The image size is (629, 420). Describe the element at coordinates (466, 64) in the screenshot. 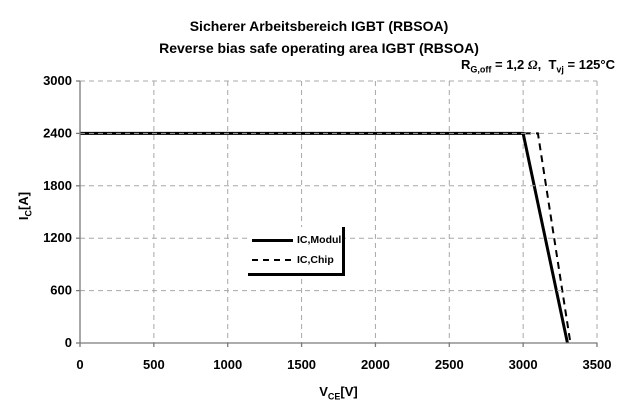

I see `annotation-r-symbol: R` at that location.